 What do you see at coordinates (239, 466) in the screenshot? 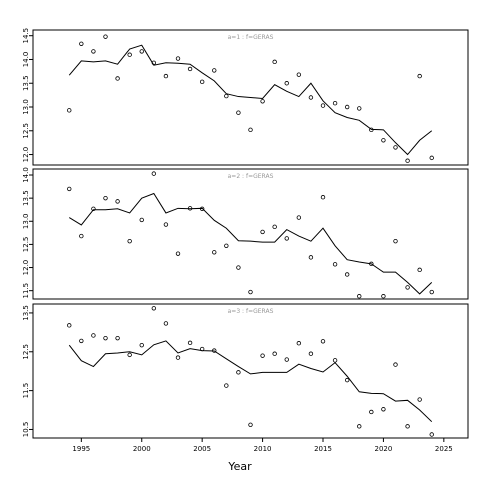
I see `x-axis-title: Year` at bounding box center [239, 466].